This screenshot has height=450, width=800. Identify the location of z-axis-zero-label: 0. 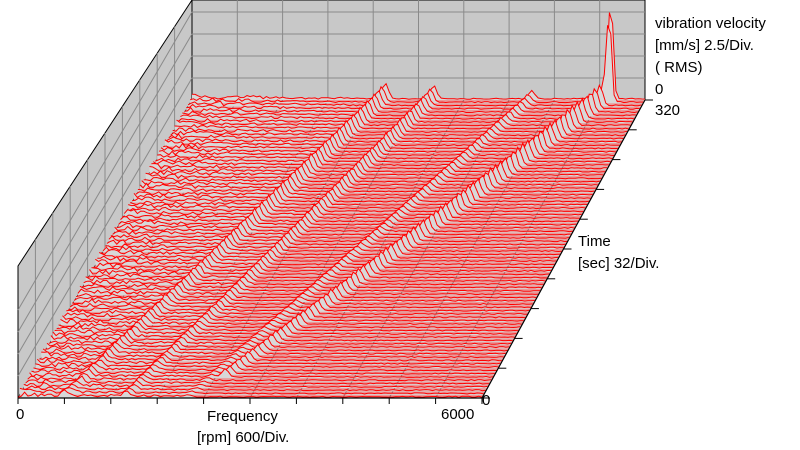
(659, 89).